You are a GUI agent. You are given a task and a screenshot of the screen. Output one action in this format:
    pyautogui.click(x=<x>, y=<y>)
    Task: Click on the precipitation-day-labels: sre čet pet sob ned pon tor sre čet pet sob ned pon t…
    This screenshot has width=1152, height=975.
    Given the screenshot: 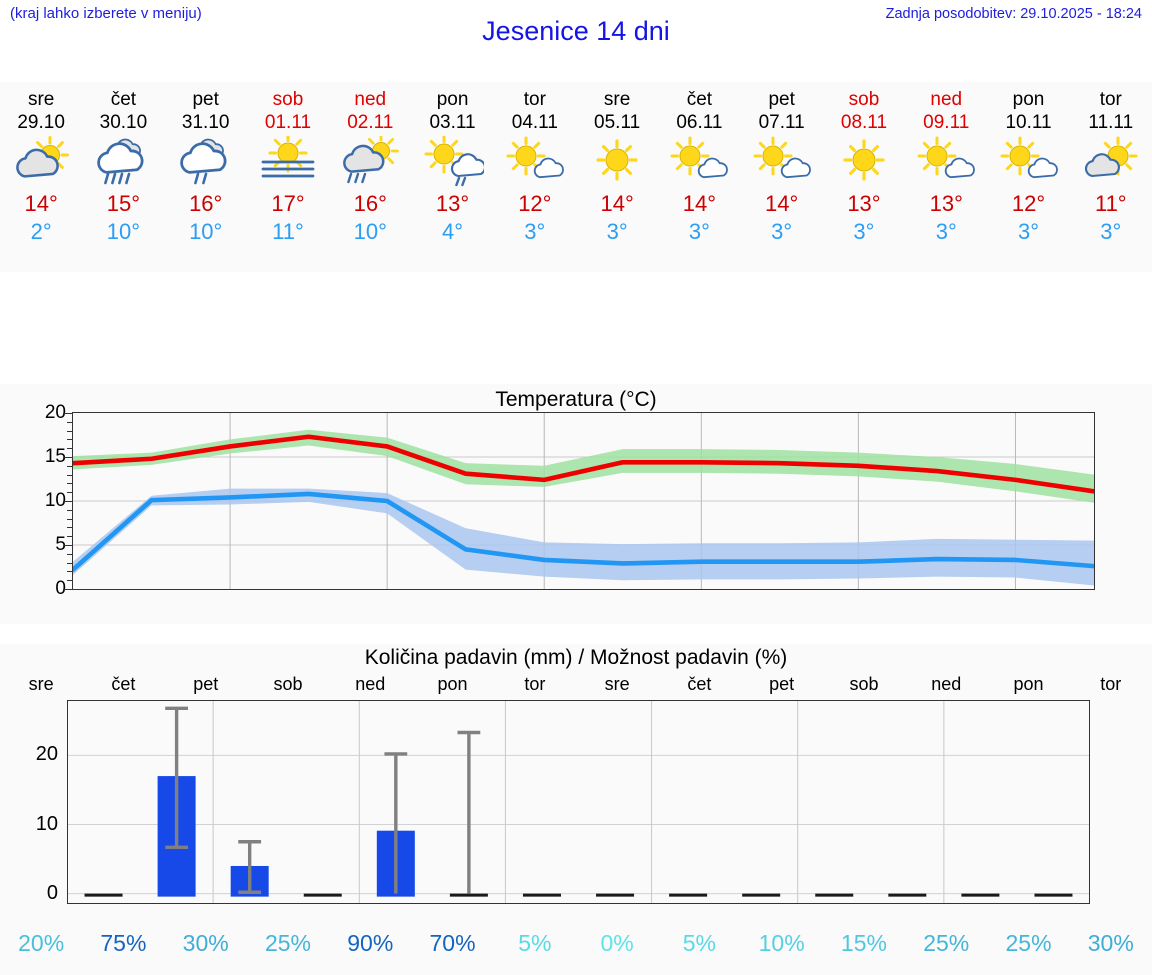 What is the action you would take?
    pyautogui.click(x=576, y=686)
    